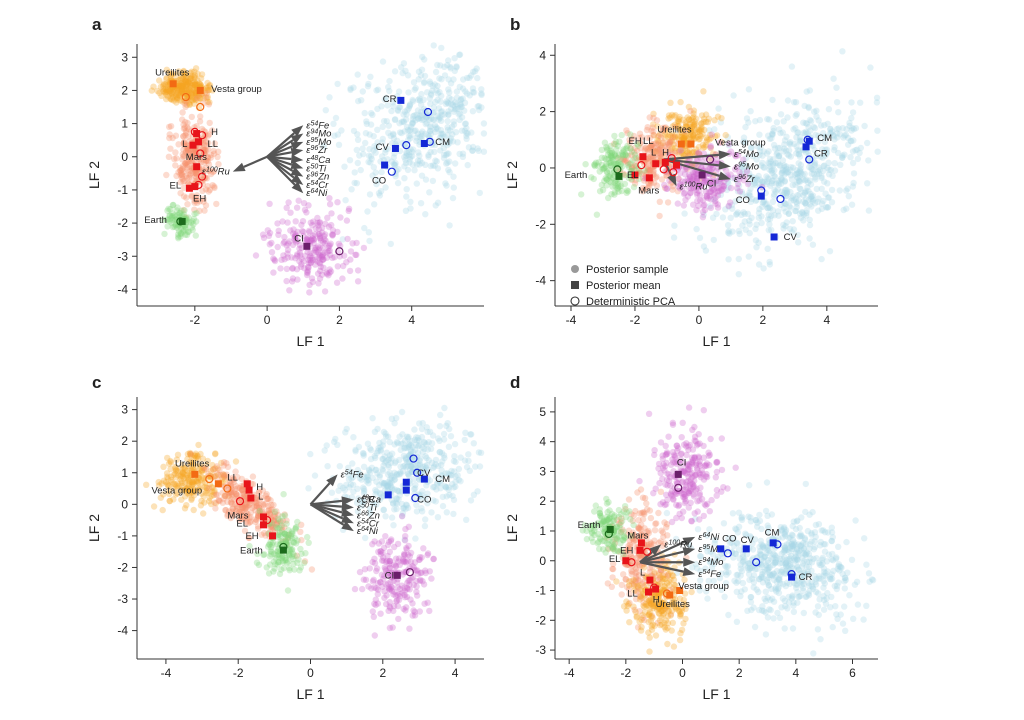 The image size is (1024, 720). I want to click on y-tick-label: -1, so click(122, 536).